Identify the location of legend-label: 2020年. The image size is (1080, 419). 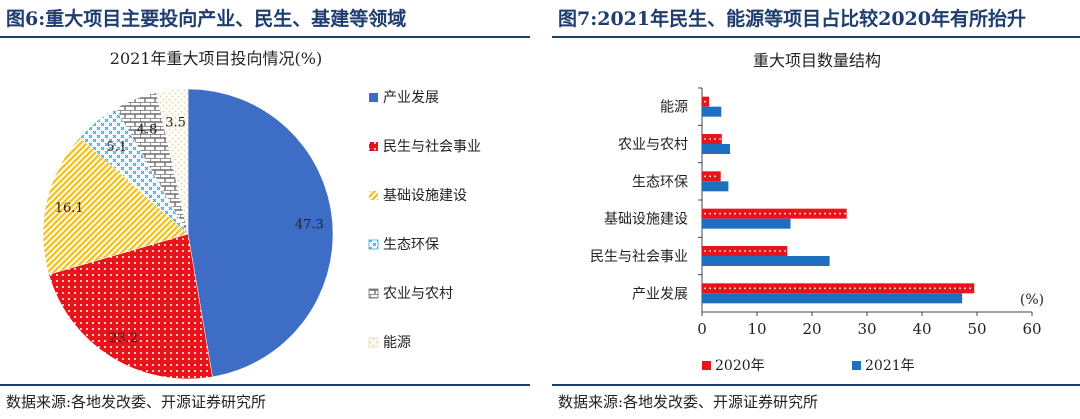
(740, 366).